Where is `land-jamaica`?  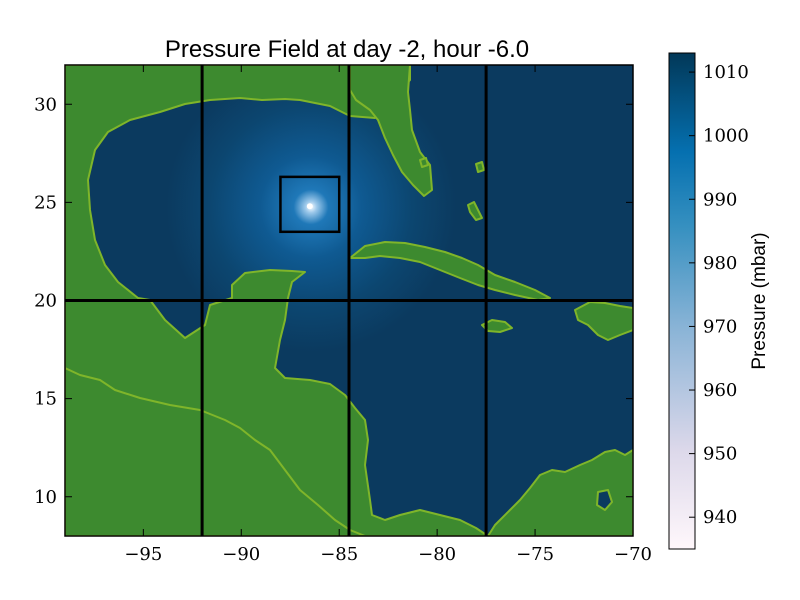
land-jamaica is located at coordinates (497, 326).